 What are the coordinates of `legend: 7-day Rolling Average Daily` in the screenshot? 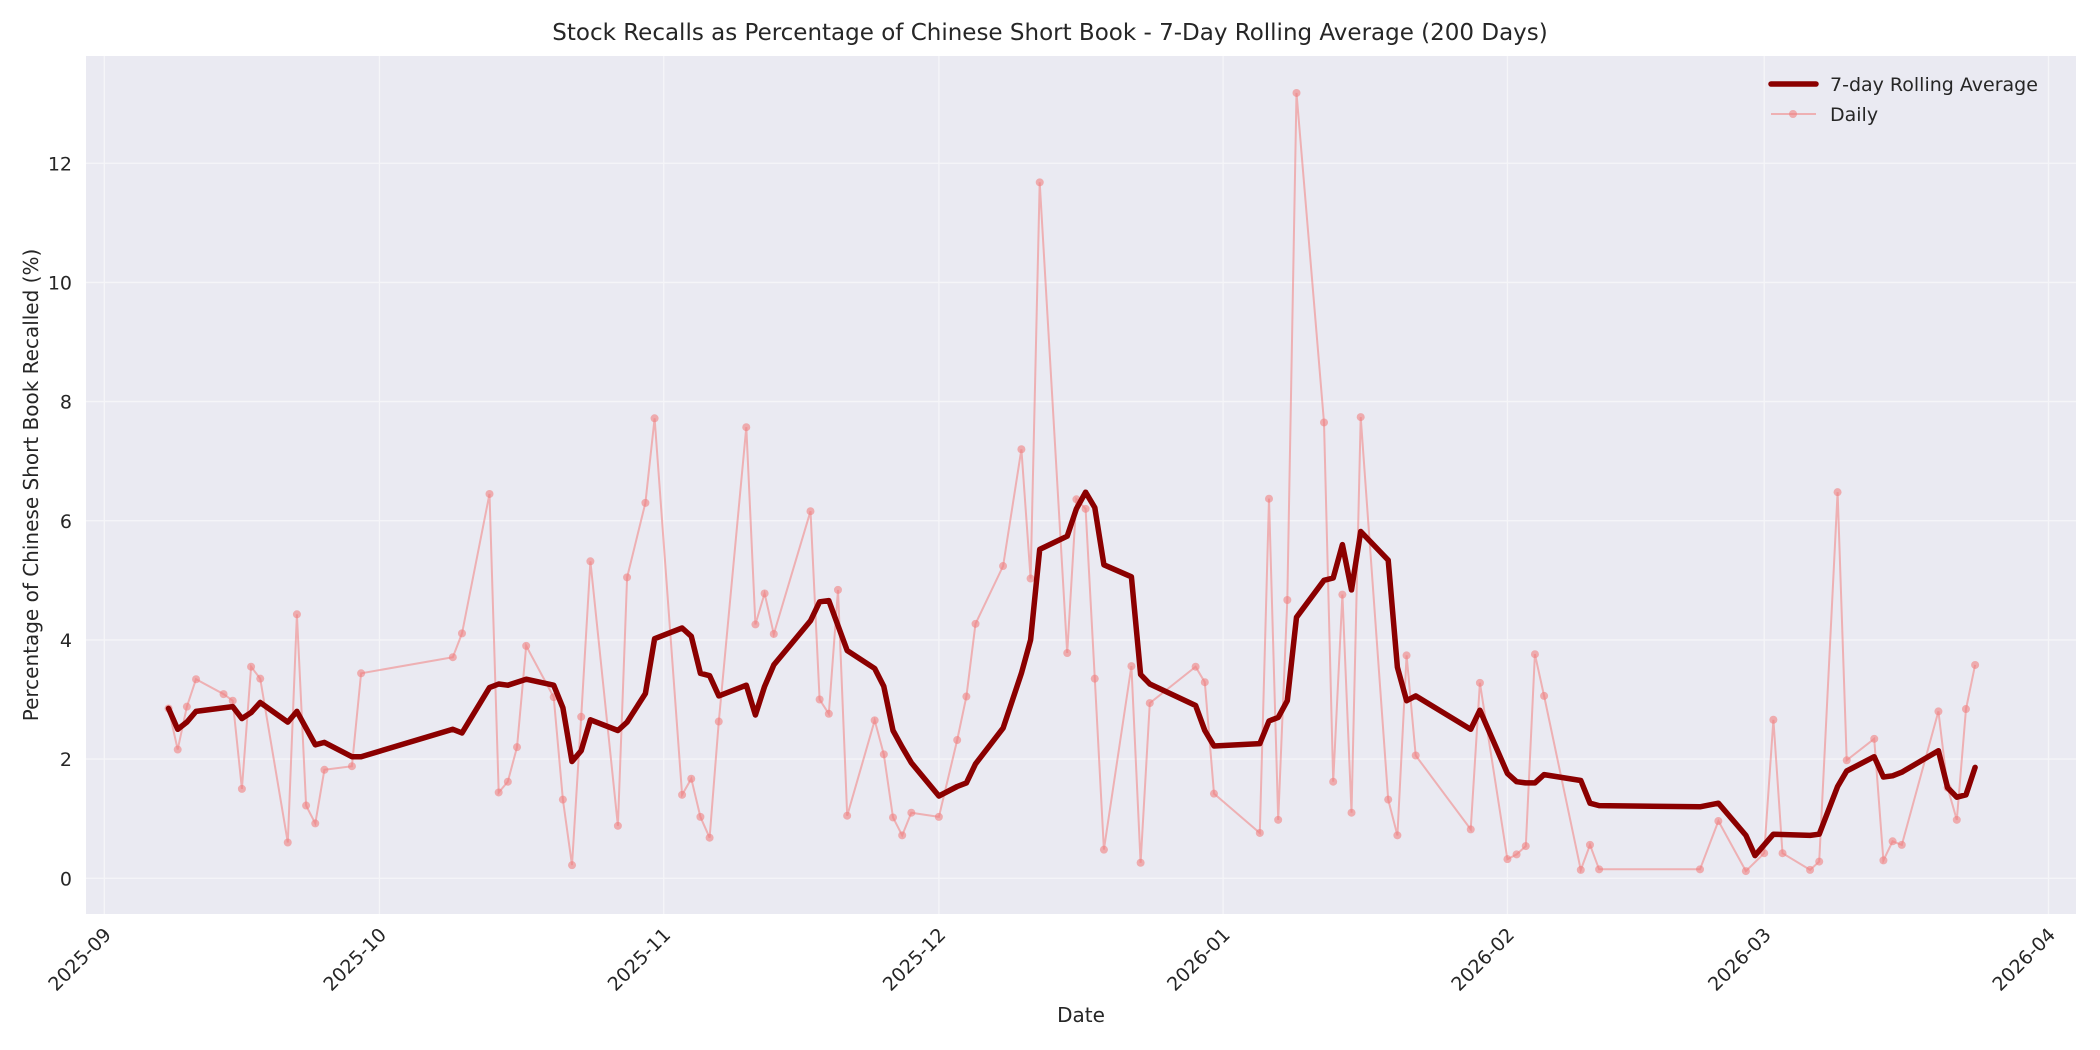 It's located at (1903, 100).